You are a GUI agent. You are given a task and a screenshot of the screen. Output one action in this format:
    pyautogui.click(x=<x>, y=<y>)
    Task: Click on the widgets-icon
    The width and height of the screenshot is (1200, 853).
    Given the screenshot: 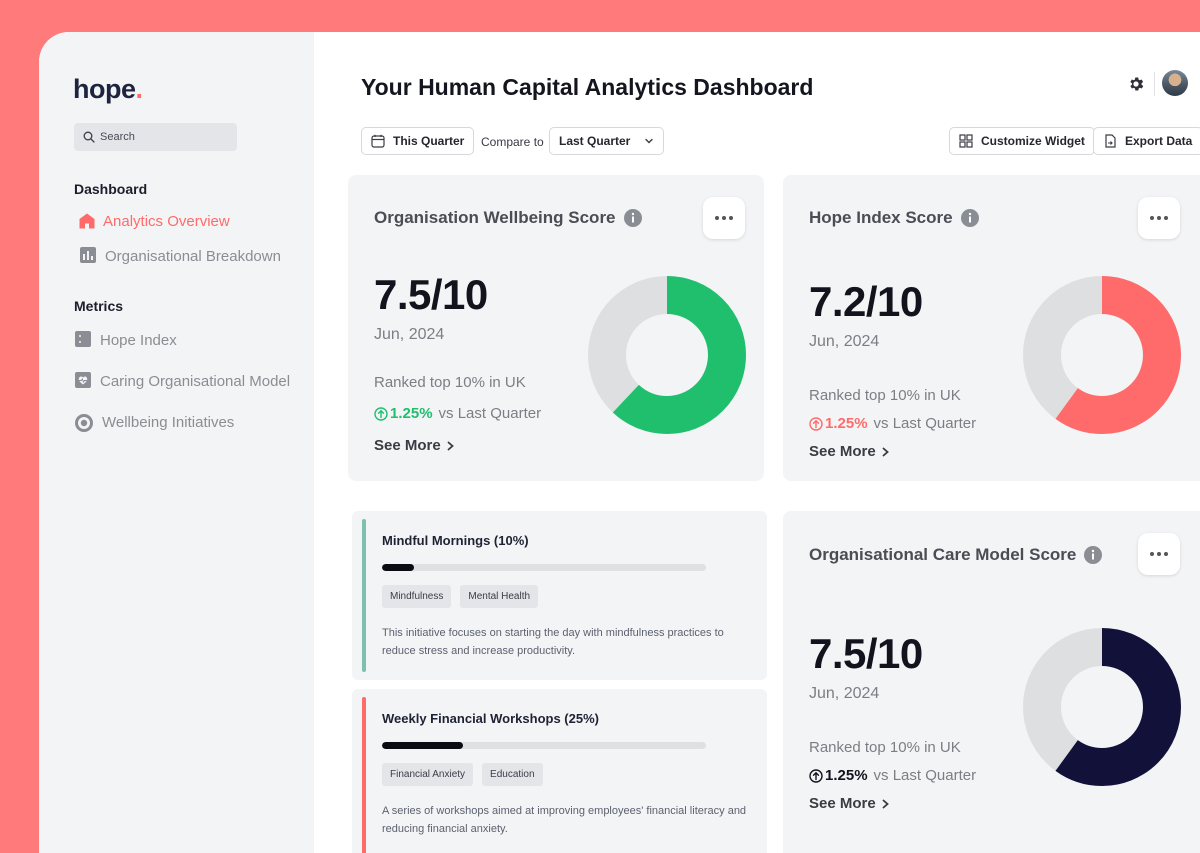 What is the action you would take?
    pyautogui.click(x=966, y=141)
    